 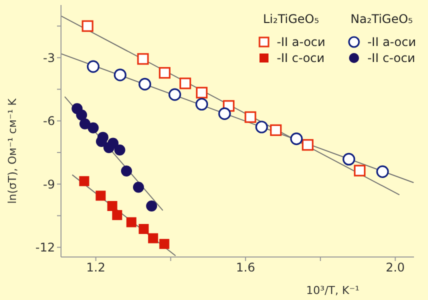 I want to click on annotation: Na₂TiGeO₅, so click(x=381, y=19).